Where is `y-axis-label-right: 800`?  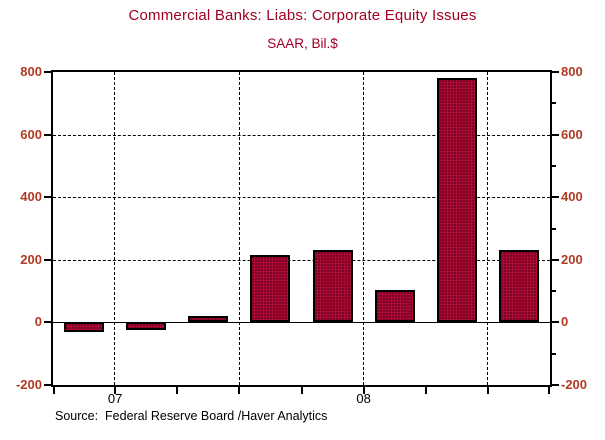
y-axis-label-right: 800 is located at coordinates (572, 71).